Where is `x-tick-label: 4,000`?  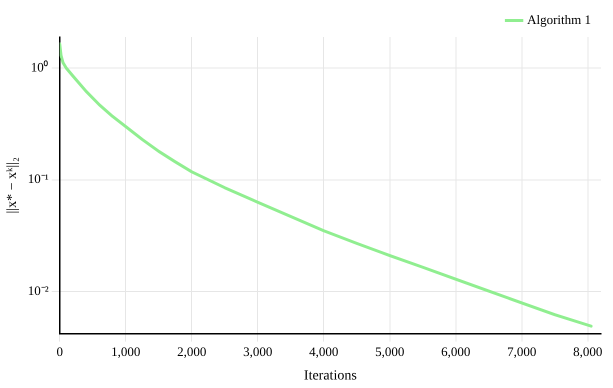 x-tick-label: 4,000 is located at coordinates (323, 351).